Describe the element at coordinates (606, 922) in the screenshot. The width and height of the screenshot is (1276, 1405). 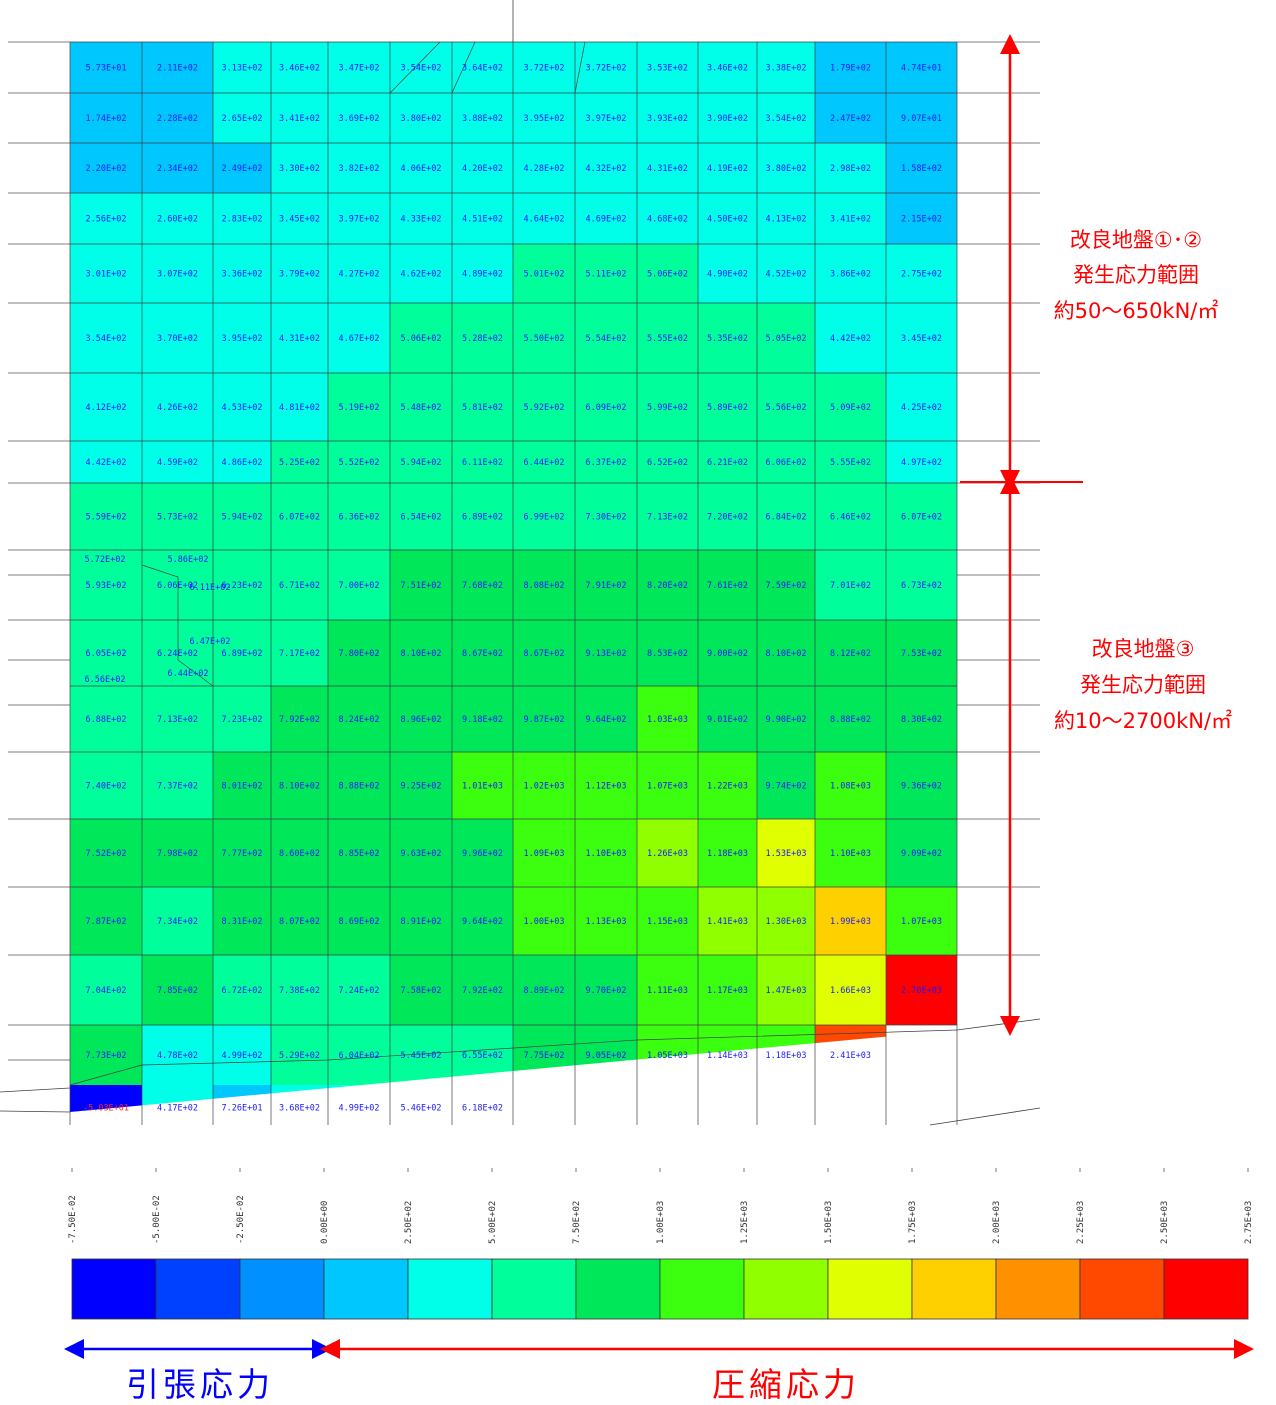
I see `cell-value-label: 1.13E+03` at that location.